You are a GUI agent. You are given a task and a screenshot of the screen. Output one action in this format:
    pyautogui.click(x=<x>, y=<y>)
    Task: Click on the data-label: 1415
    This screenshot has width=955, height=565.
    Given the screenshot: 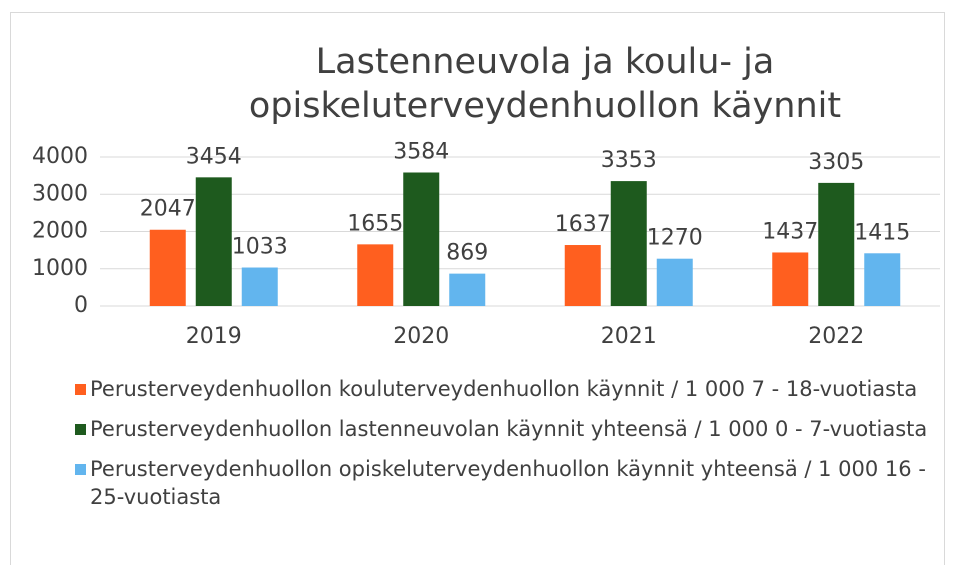 What is the action you would take?
    pyautogui.click(x=882, y=232)
    